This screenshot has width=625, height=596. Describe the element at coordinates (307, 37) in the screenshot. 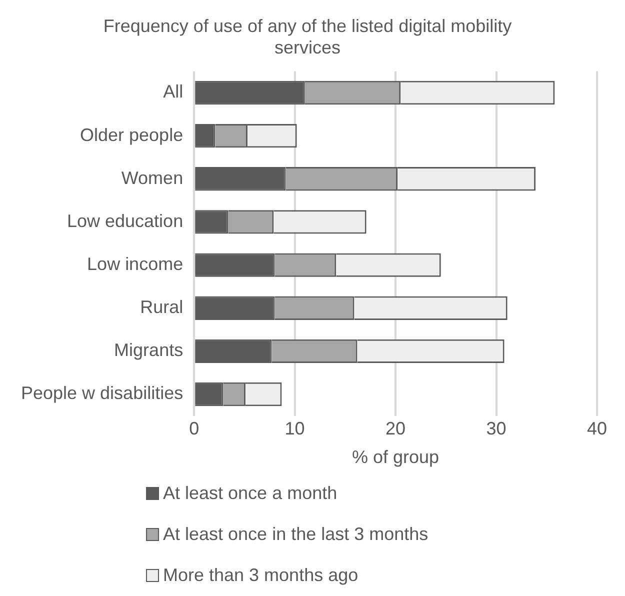

I see `chart-title: Frequency of use of any of the listed digital mobility services` at that location.